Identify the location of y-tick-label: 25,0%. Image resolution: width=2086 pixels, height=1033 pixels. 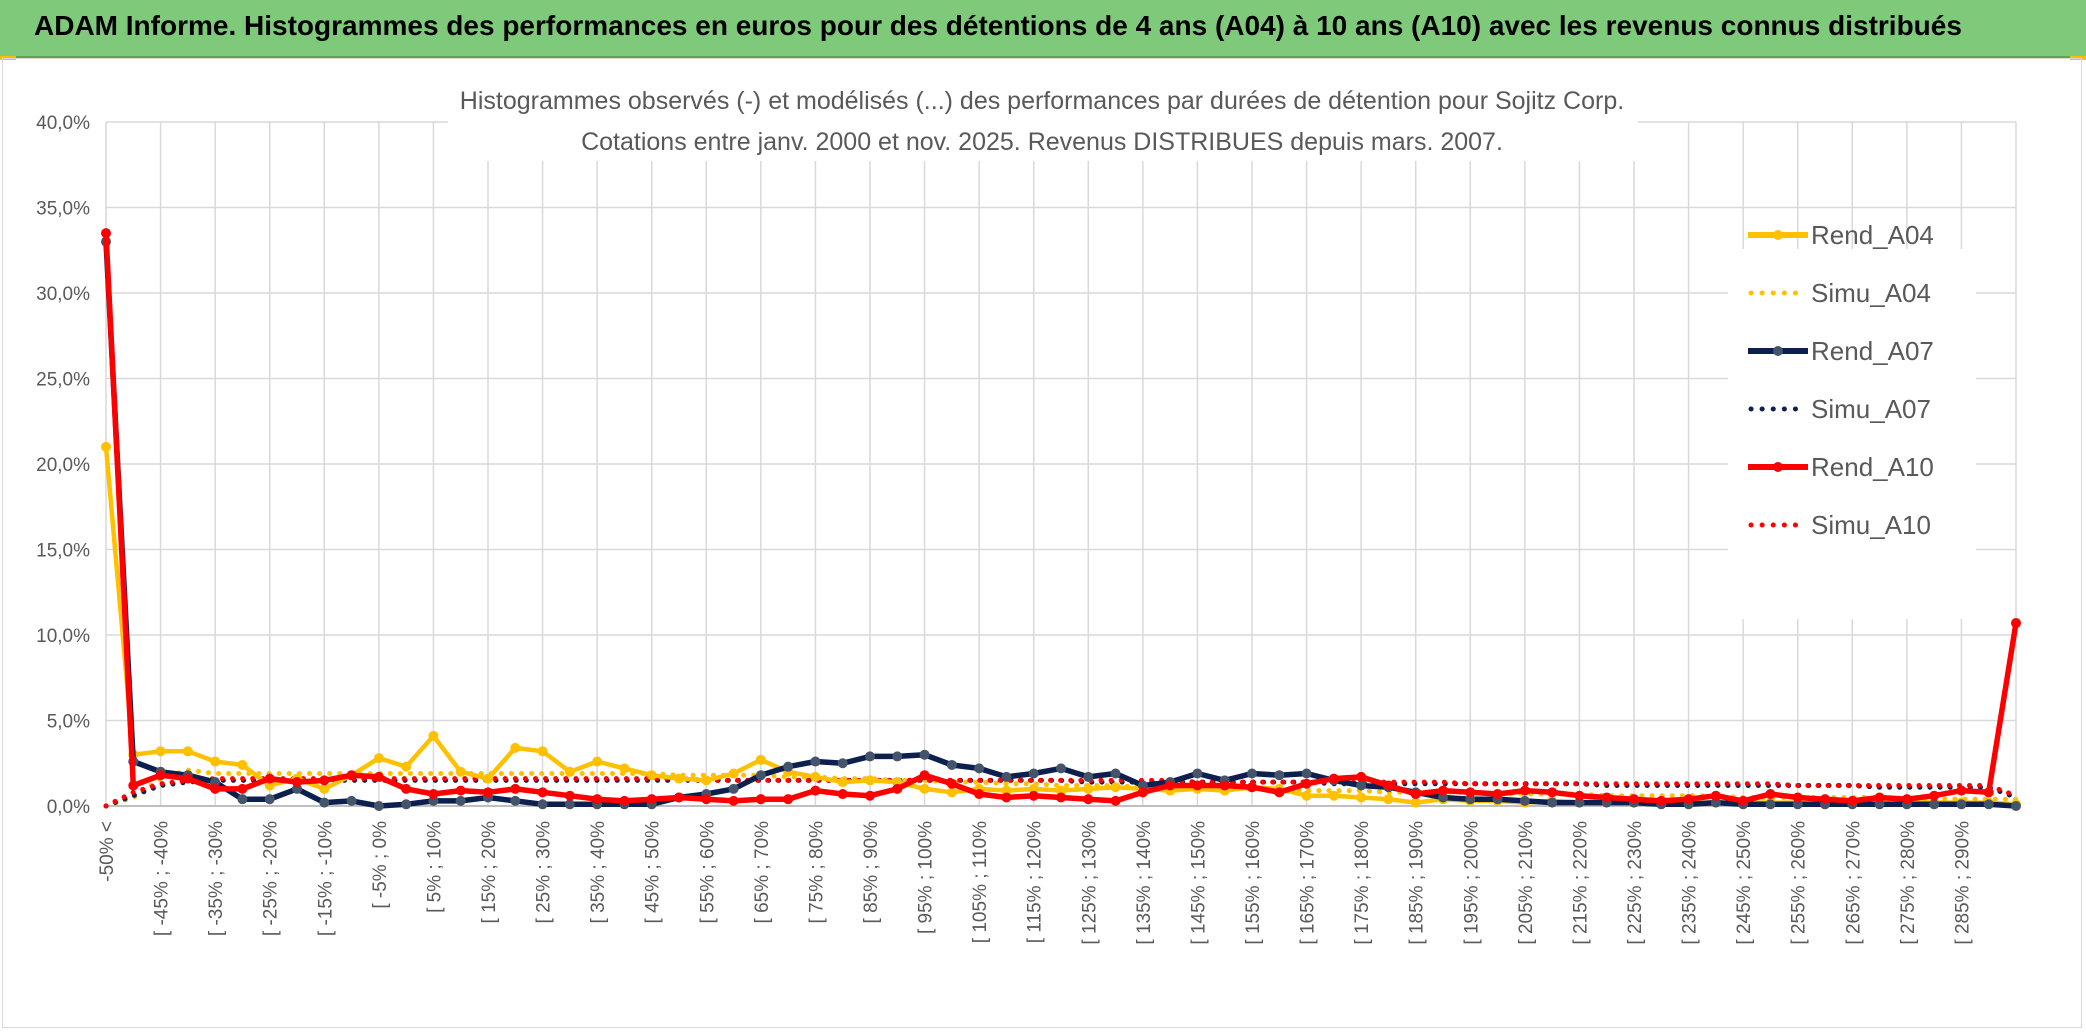
(63, 380).